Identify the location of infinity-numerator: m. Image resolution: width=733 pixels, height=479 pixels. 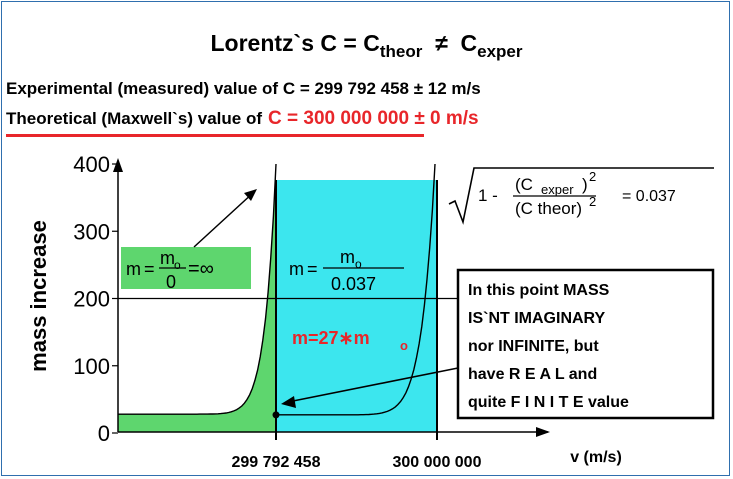
(167, 258).